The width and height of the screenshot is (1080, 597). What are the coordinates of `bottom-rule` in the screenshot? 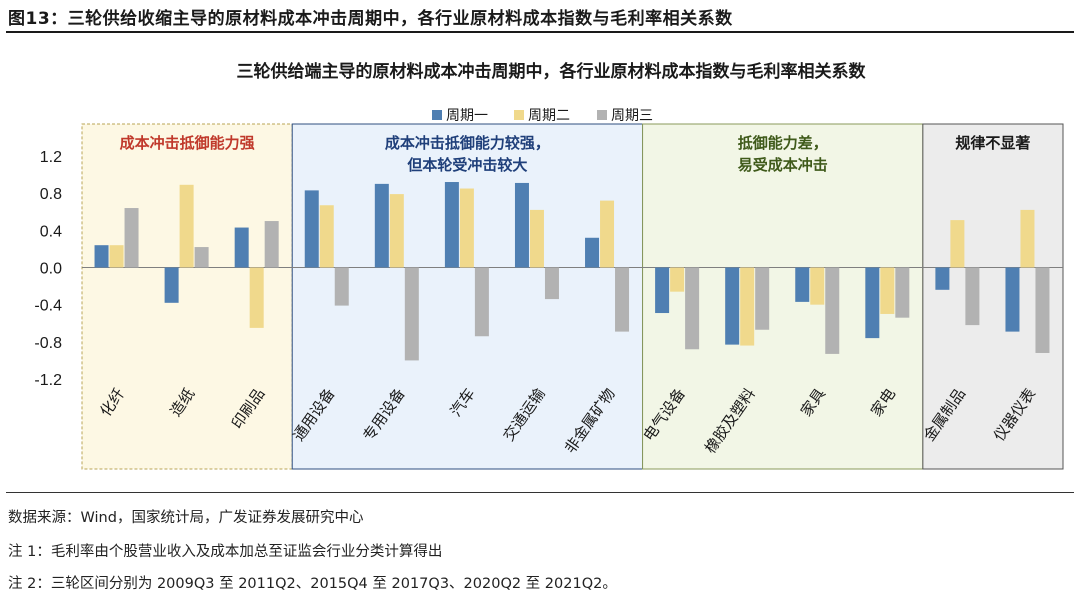 It's located at (540, 492).